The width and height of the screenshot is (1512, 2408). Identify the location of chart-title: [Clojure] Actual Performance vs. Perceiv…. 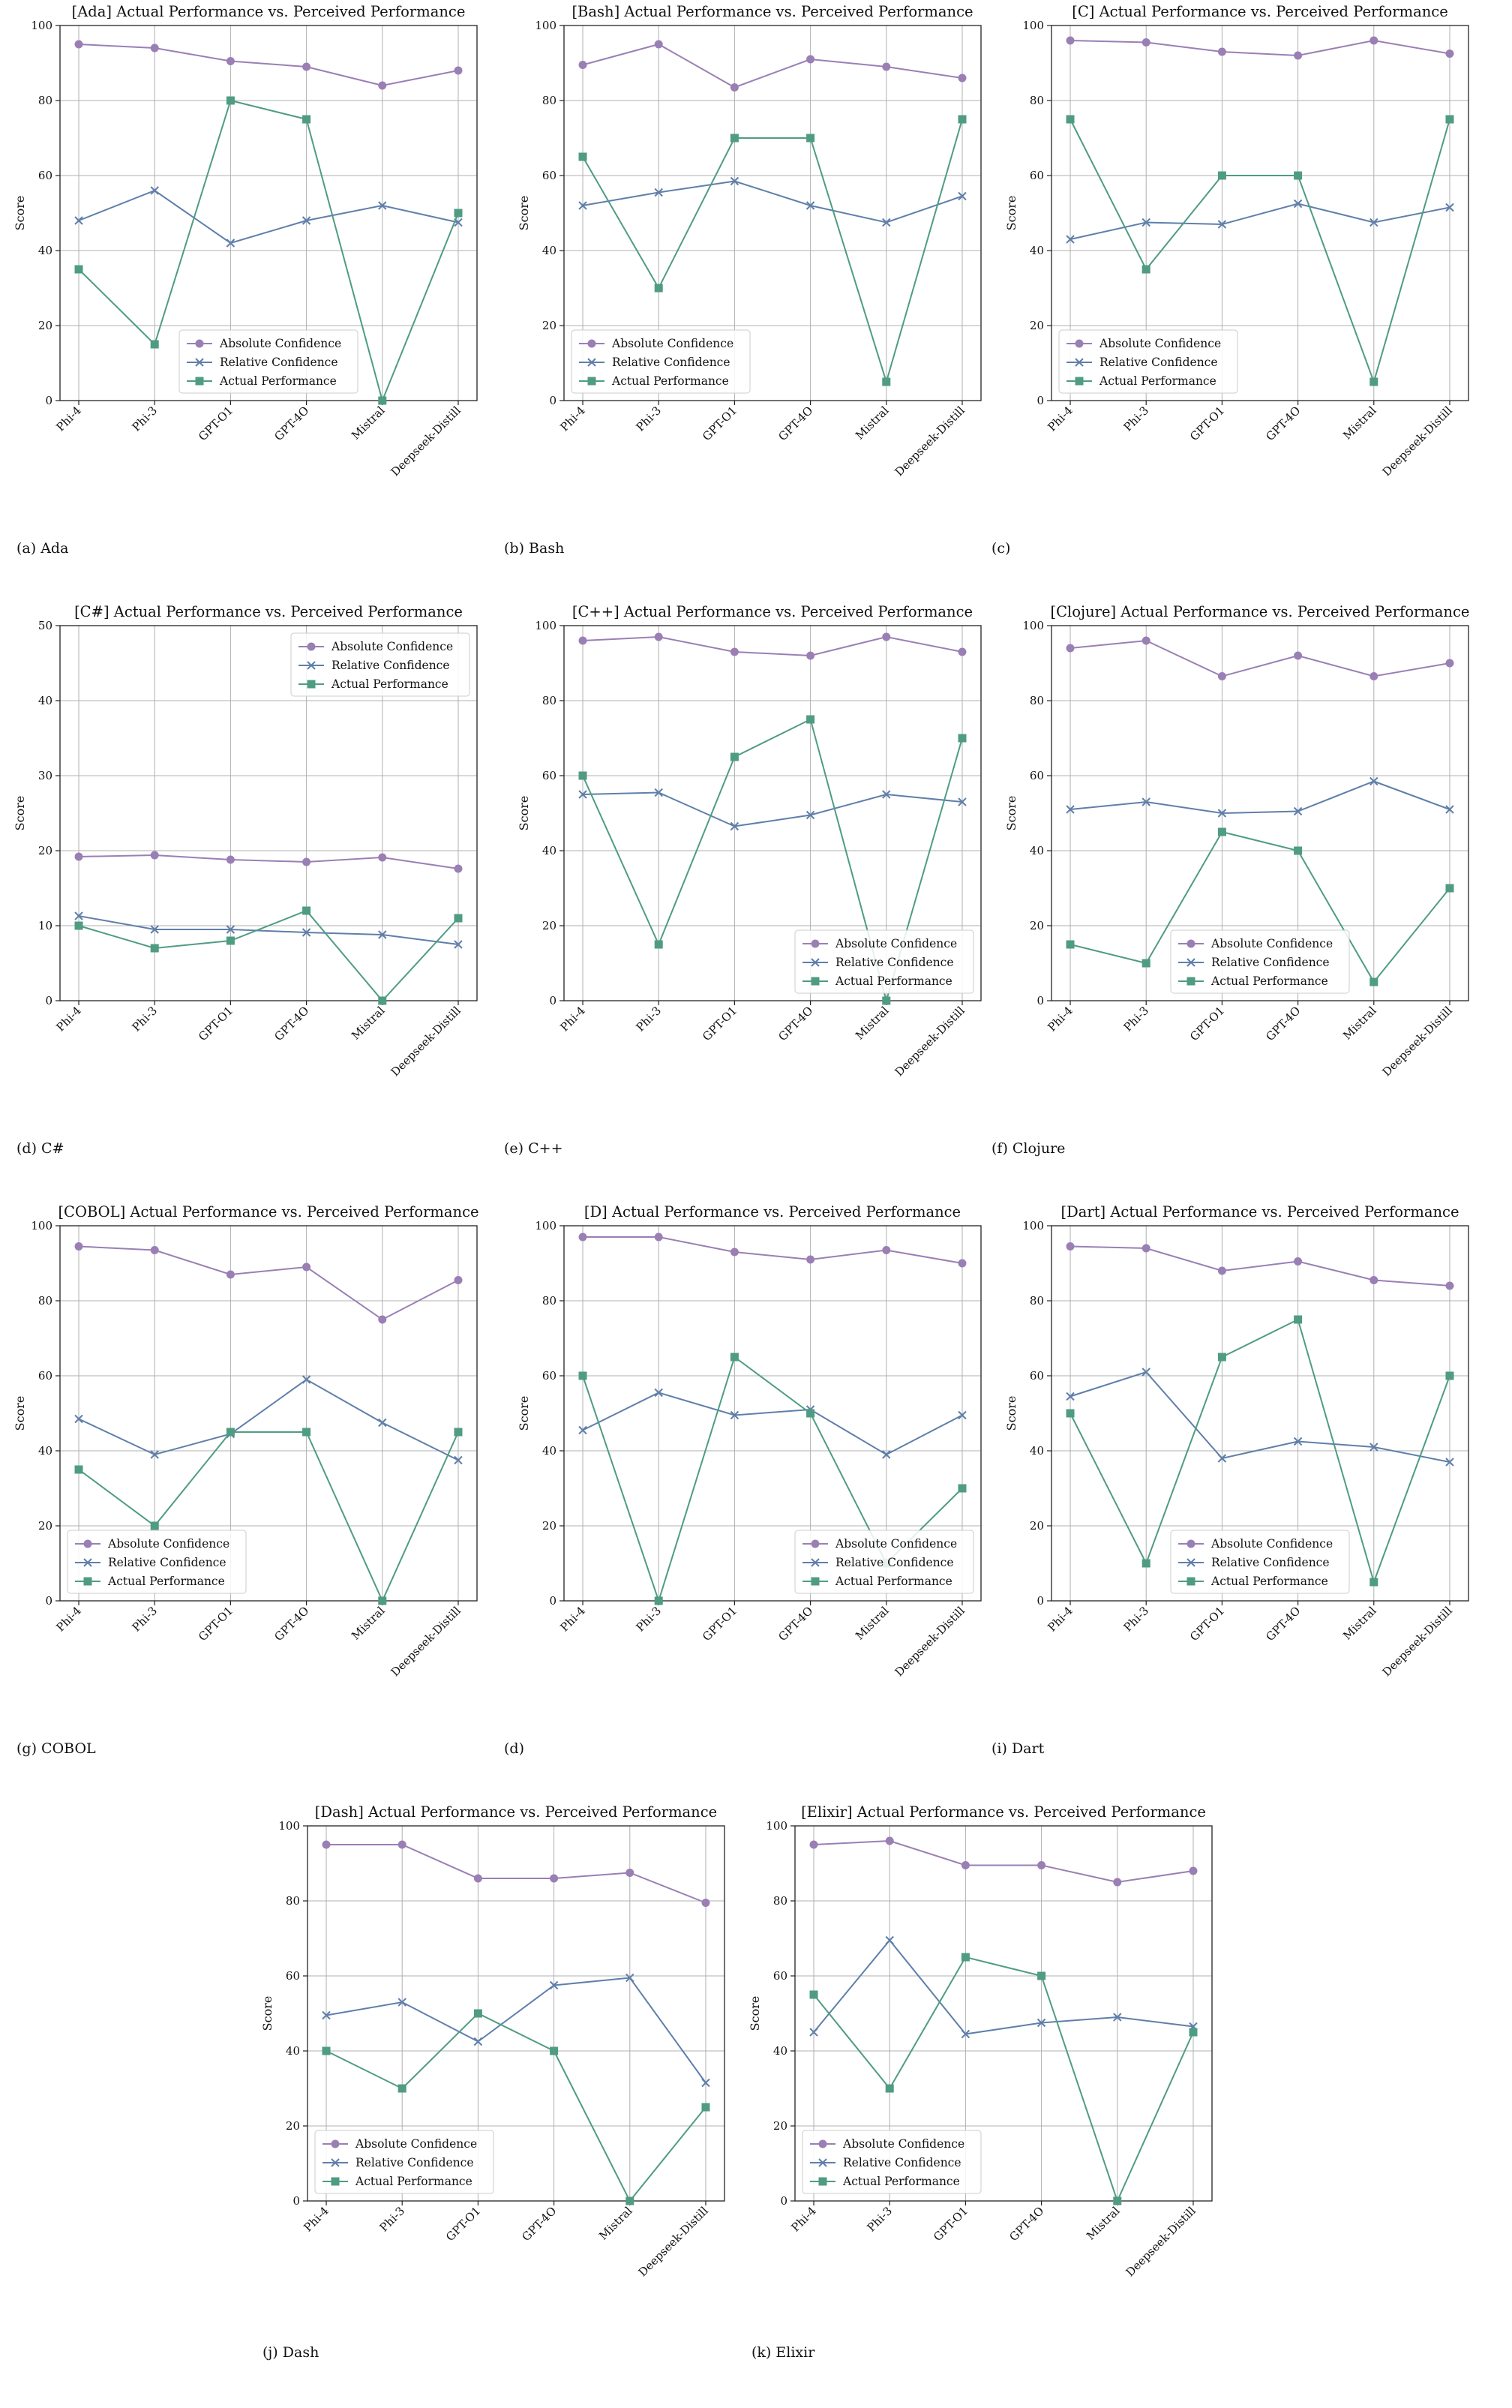
(1260, 612).